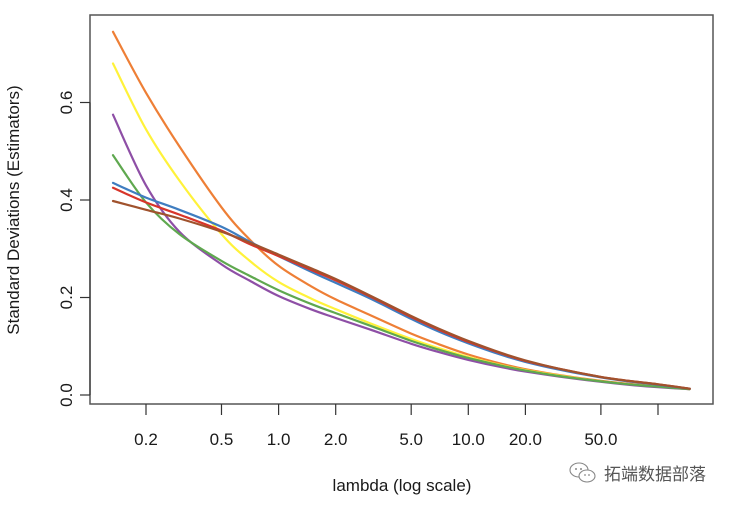  I want to click on x-axis: 0.2 0.5 1.0 2.0 5.0 10.0 20.0 50.0, so click(396, 426).